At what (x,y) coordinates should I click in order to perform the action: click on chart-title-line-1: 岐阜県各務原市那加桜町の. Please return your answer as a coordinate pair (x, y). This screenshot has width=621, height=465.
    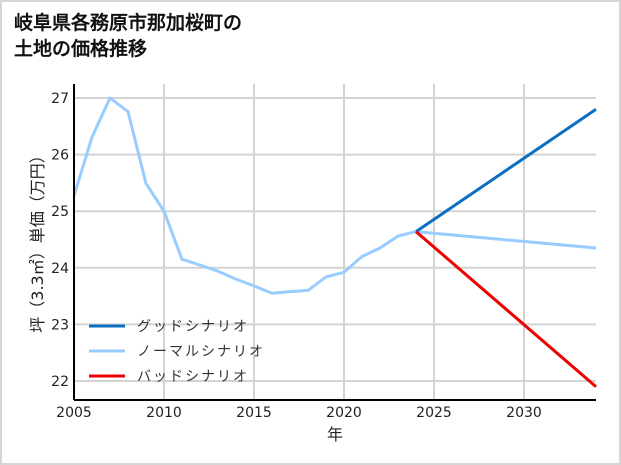
    Looking at the image, I should click on (128, 23).